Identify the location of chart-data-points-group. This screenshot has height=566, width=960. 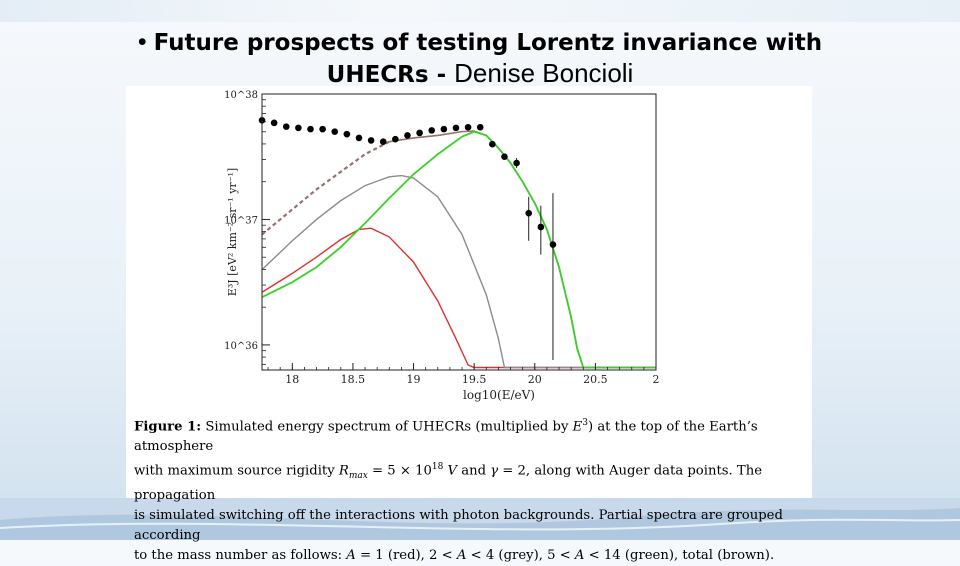
(407, 238).